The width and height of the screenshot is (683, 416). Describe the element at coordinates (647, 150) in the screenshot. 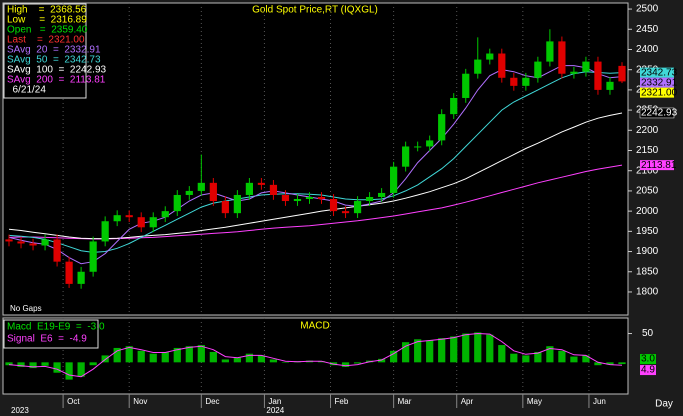

I see `y-tick-label: 2150` at that location.